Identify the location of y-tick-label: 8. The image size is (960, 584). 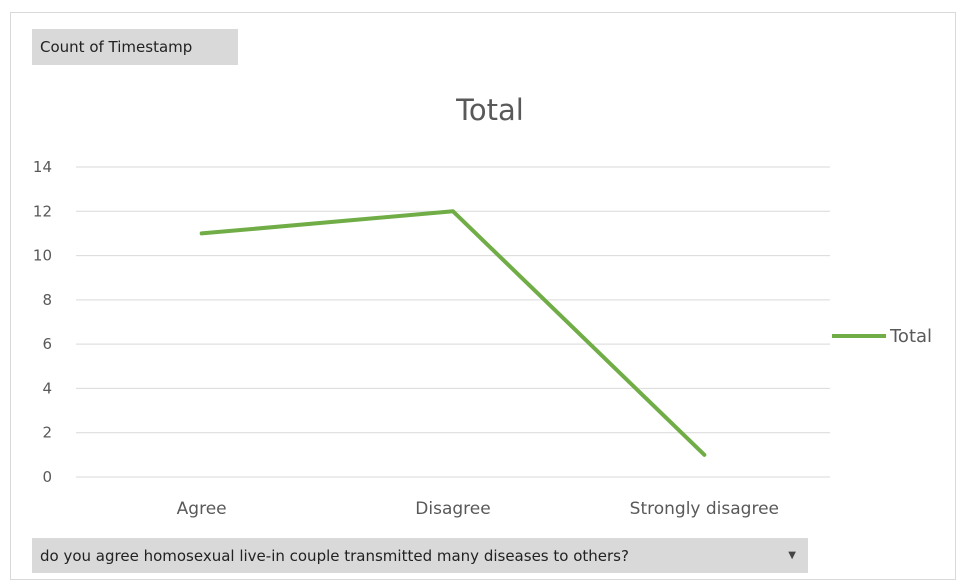
(47, 300).